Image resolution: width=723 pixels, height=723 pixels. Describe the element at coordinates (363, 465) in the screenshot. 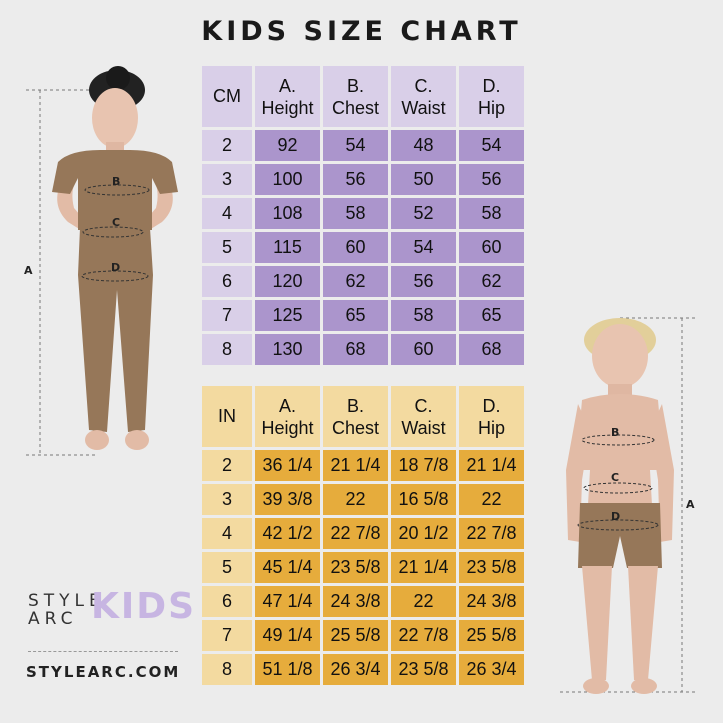

I see `table-row: 2 36 1/4 21 1/4 18 7/8 21 1/4` at that location.